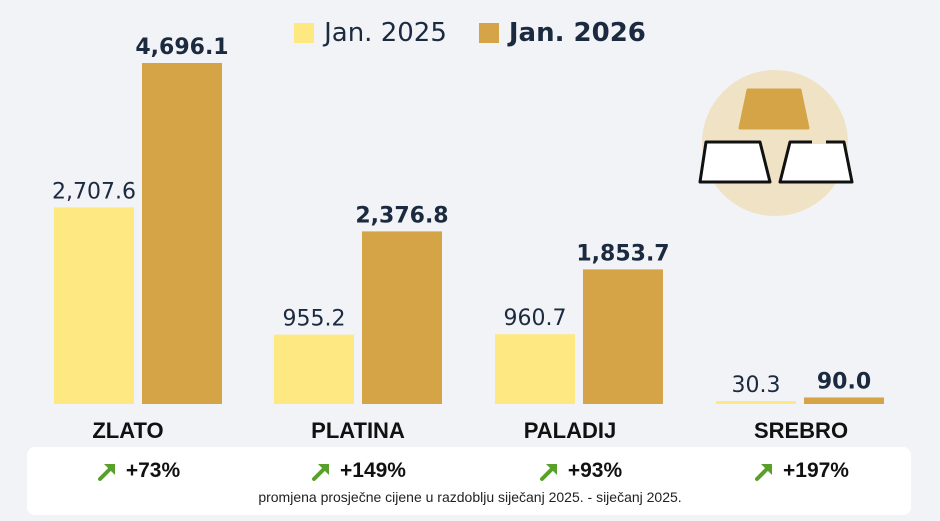 This screenshot has height=521, width=940. What do you see at coordinates (570, 430) in the screenshot?
I see `category-label-paladij: PALADIJ` at bounding box center [570, 430].